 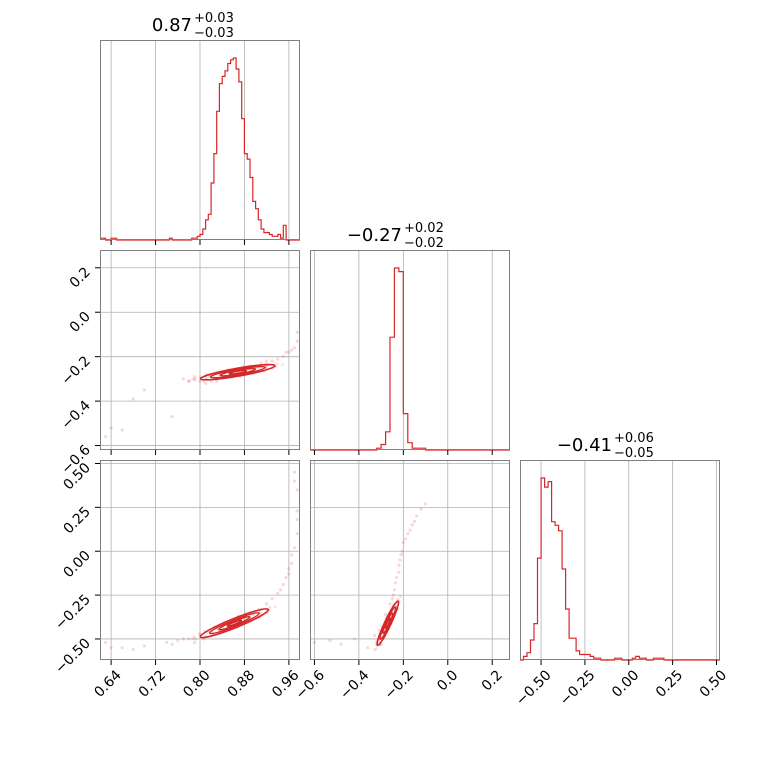 What do you see at coordinates (152, 683) in the screenshot?
I see `x-tick-label: 0.72` at bounding box center [152, 683].